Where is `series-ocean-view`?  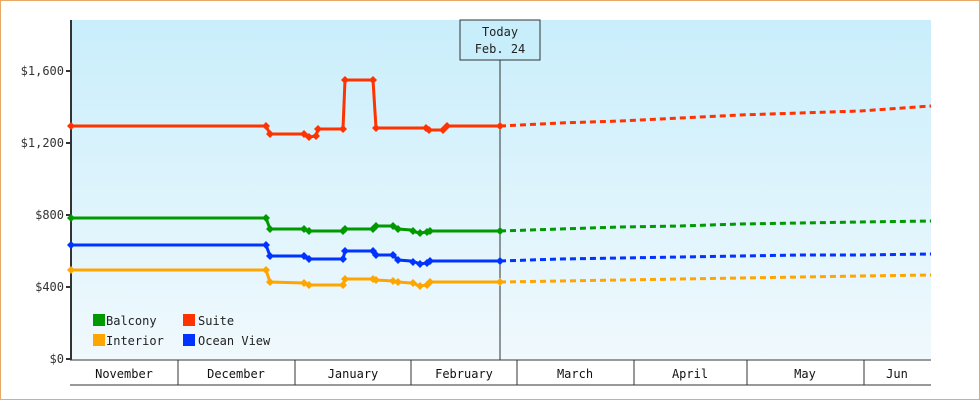 series-ocean-view is located at coordinates (499, 254).